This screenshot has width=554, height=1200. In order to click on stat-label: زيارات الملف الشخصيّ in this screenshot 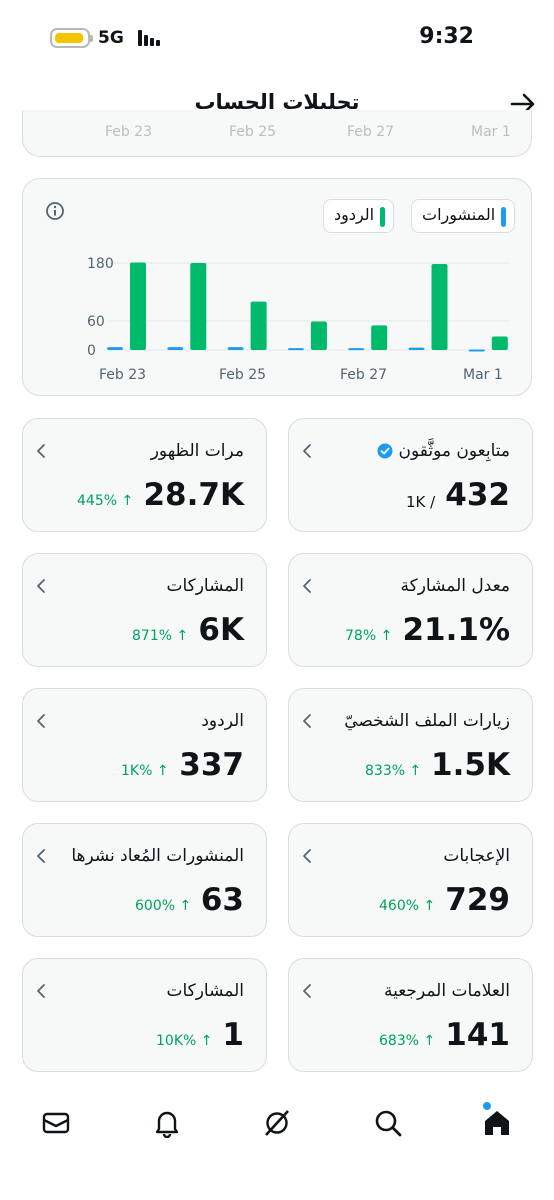, I will do `click(427, 721)`.